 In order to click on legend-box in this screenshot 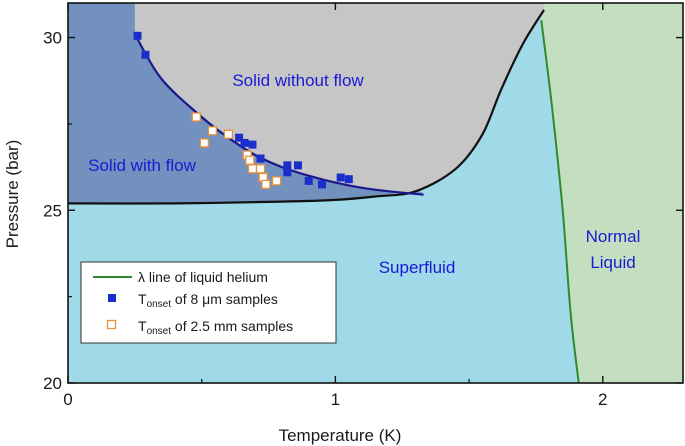, I will do `click(208, 302)`.